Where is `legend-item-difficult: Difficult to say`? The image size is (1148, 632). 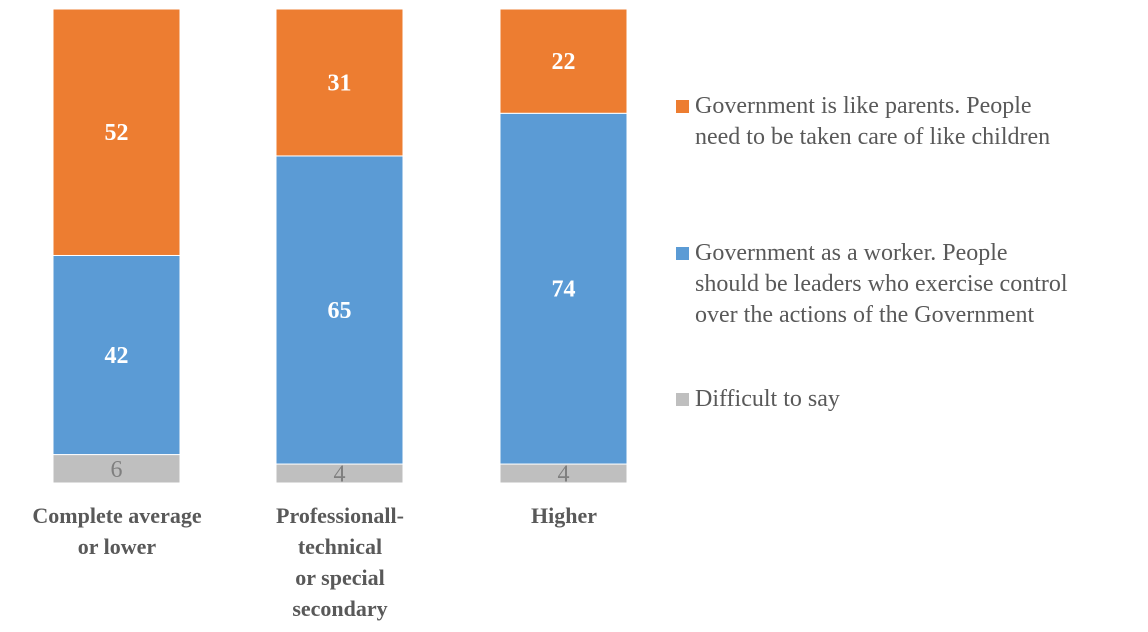 legend-item-difficult: Difficult to say is located at coordinates (758, 399).